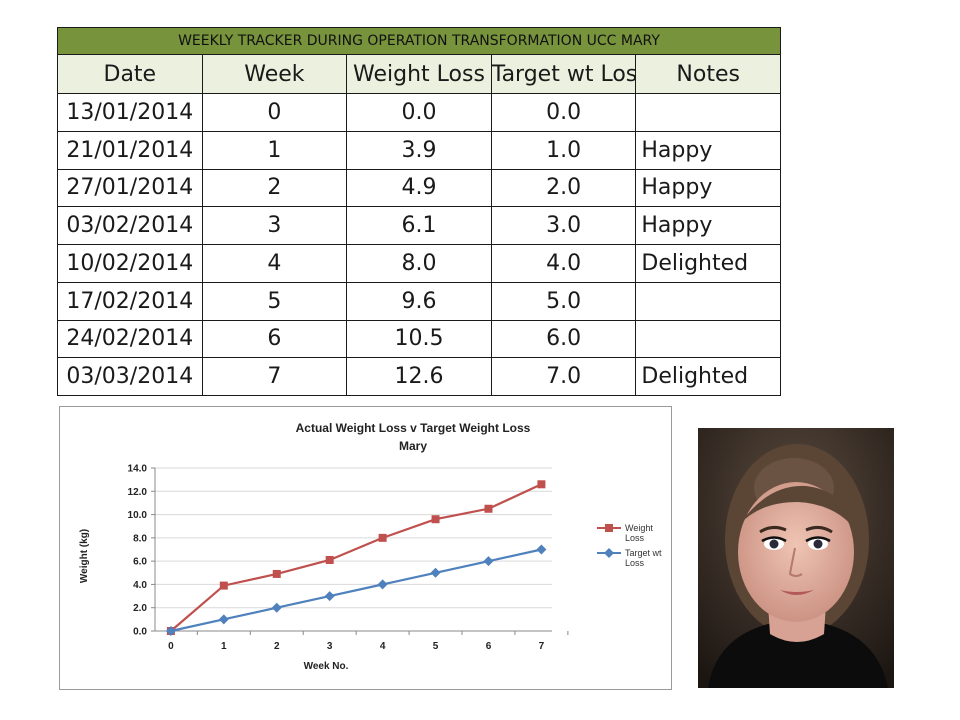  I want to click on x-tick-label: 1, so click(224, 646).